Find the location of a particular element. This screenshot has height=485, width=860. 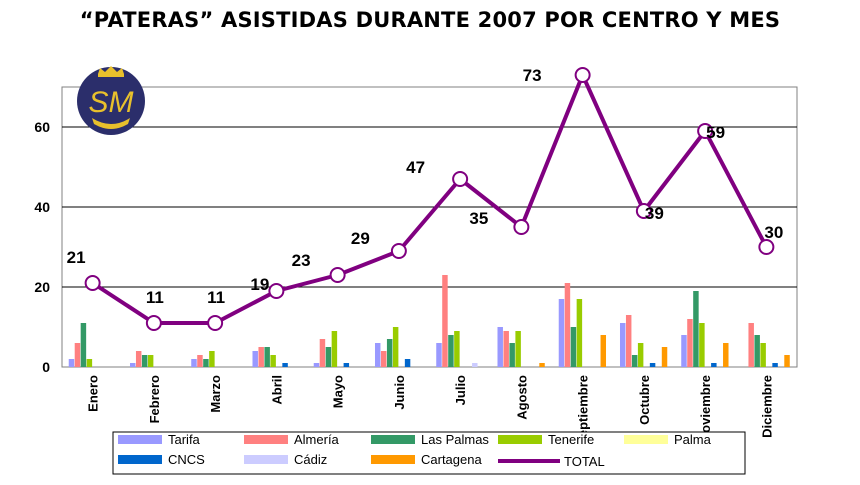

legend-label: Tenerife is located at coordinates (571, 439).